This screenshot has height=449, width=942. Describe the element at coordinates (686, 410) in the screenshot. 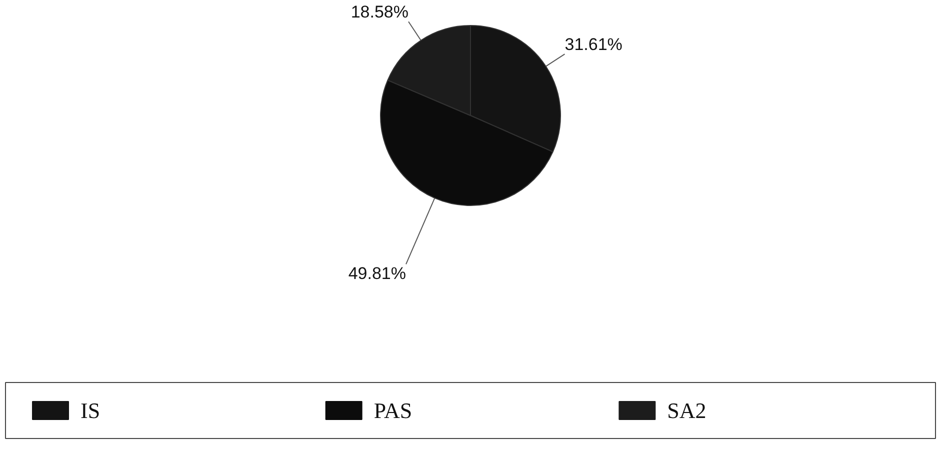

I see `legend-label: SA2` at that location.